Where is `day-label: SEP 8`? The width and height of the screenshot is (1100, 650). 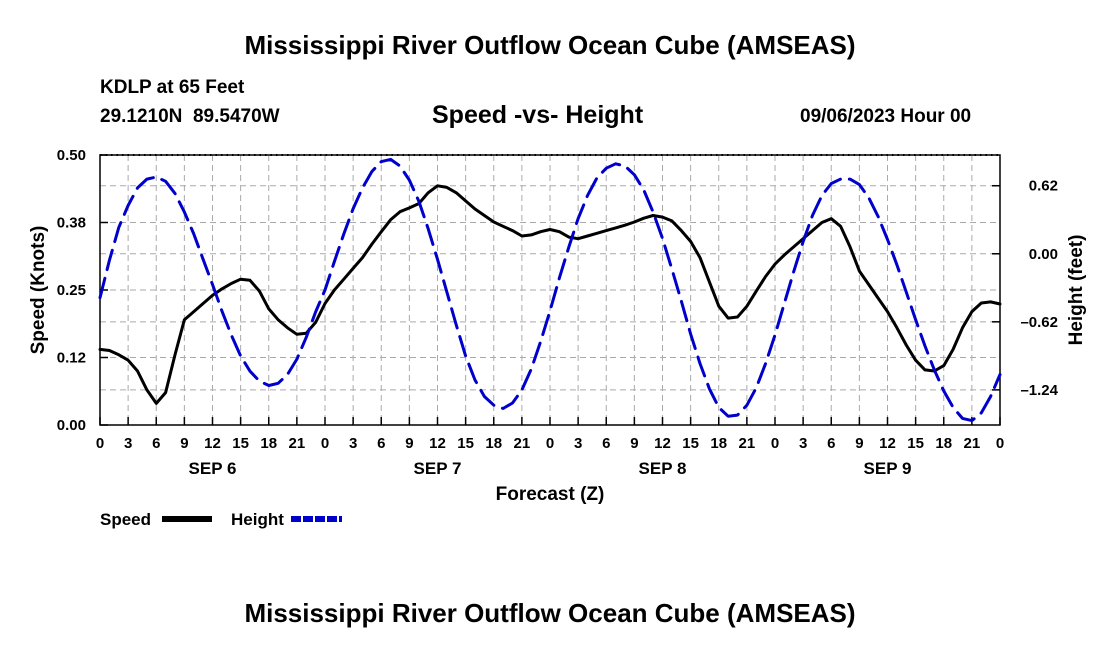 day-label: SEP 8 is located at coordinates (663, 468).